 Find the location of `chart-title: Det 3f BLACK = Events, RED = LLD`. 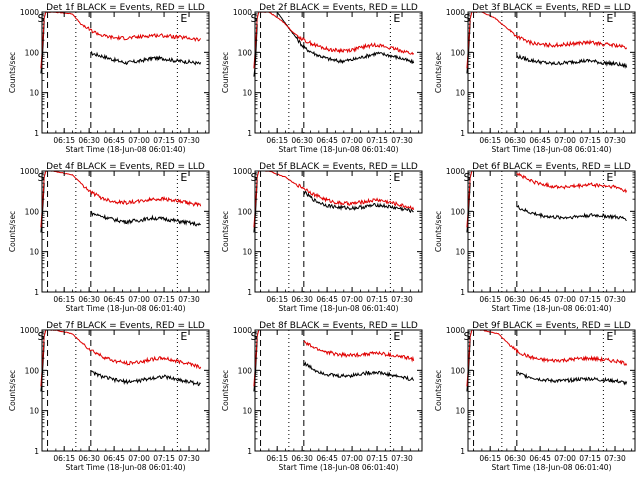

chart-title: Det 3f BLACK = Events, RED = LLD is located at coordinates (551, 8).